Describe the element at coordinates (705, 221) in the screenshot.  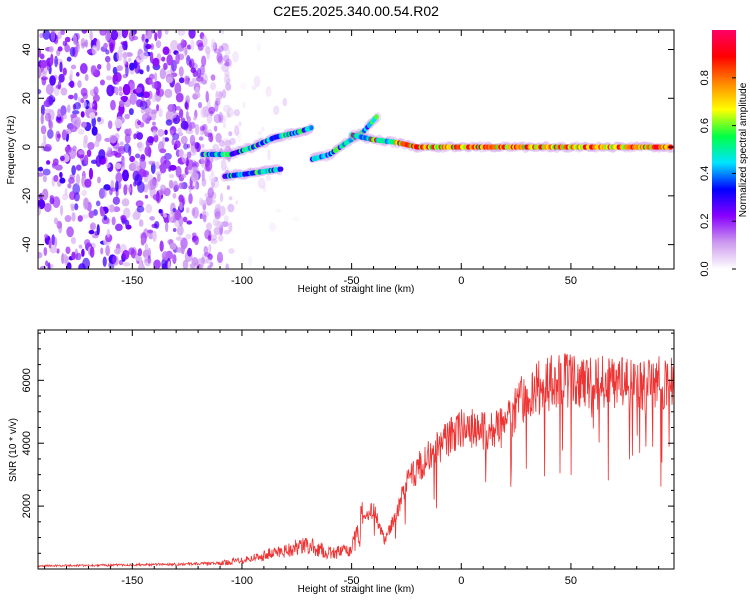
I see `colorbar-tick-label: 0.2` at that location.